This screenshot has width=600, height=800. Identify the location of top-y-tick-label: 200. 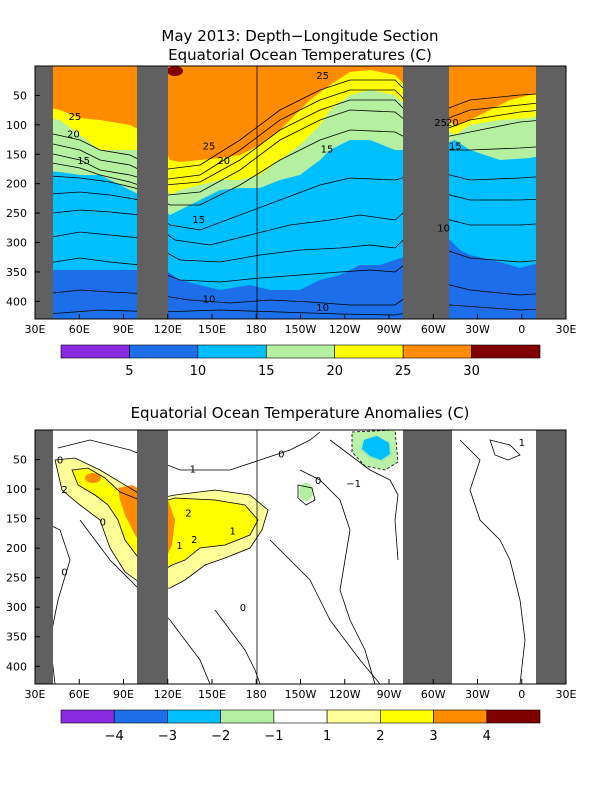
(16, 184).